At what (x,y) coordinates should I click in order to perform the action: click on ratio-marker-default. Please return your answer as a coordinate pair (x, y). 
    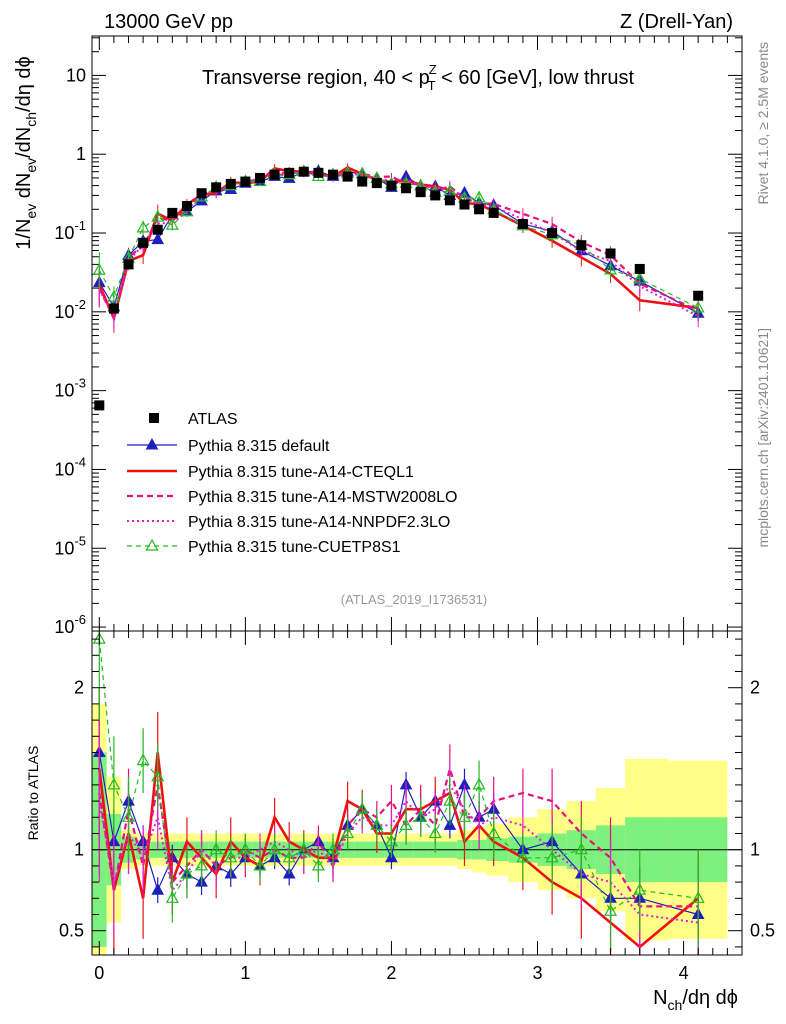
    Looking at the image, I should click on (158, 889).